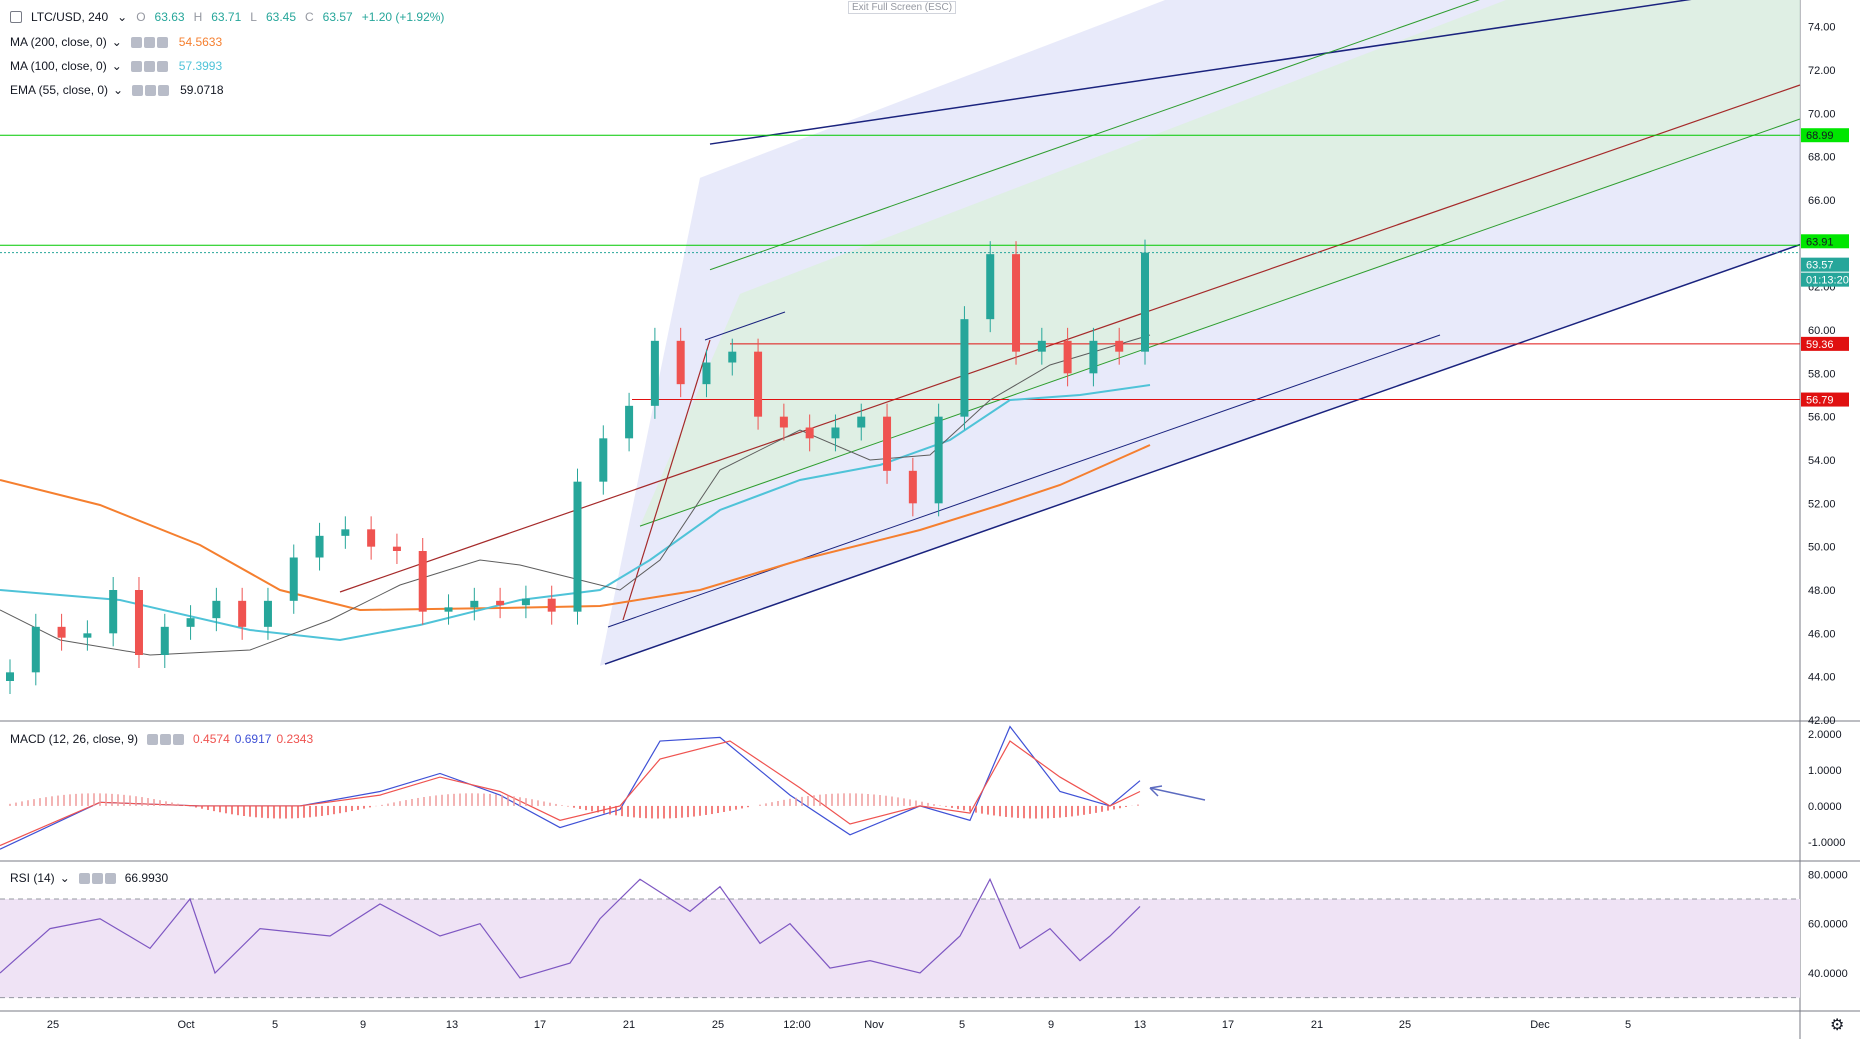 This screenshot has width=1860, height=1039. What do you see at coordinates (16, 17) in the screenshot?
I see `menu-icon` at bounding box center [16, 17].